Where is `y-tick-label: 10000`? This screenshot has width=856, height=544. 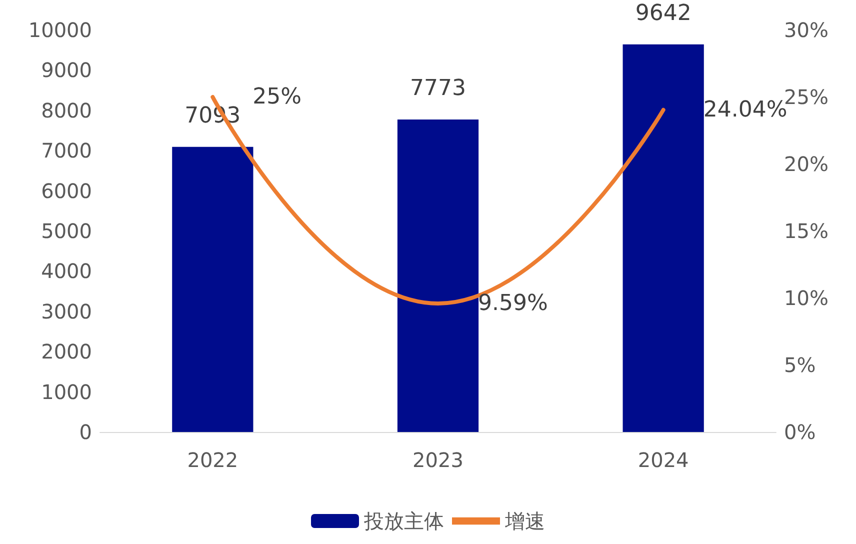 y-tick-label: 10000 is located at coordinates (60, 30).